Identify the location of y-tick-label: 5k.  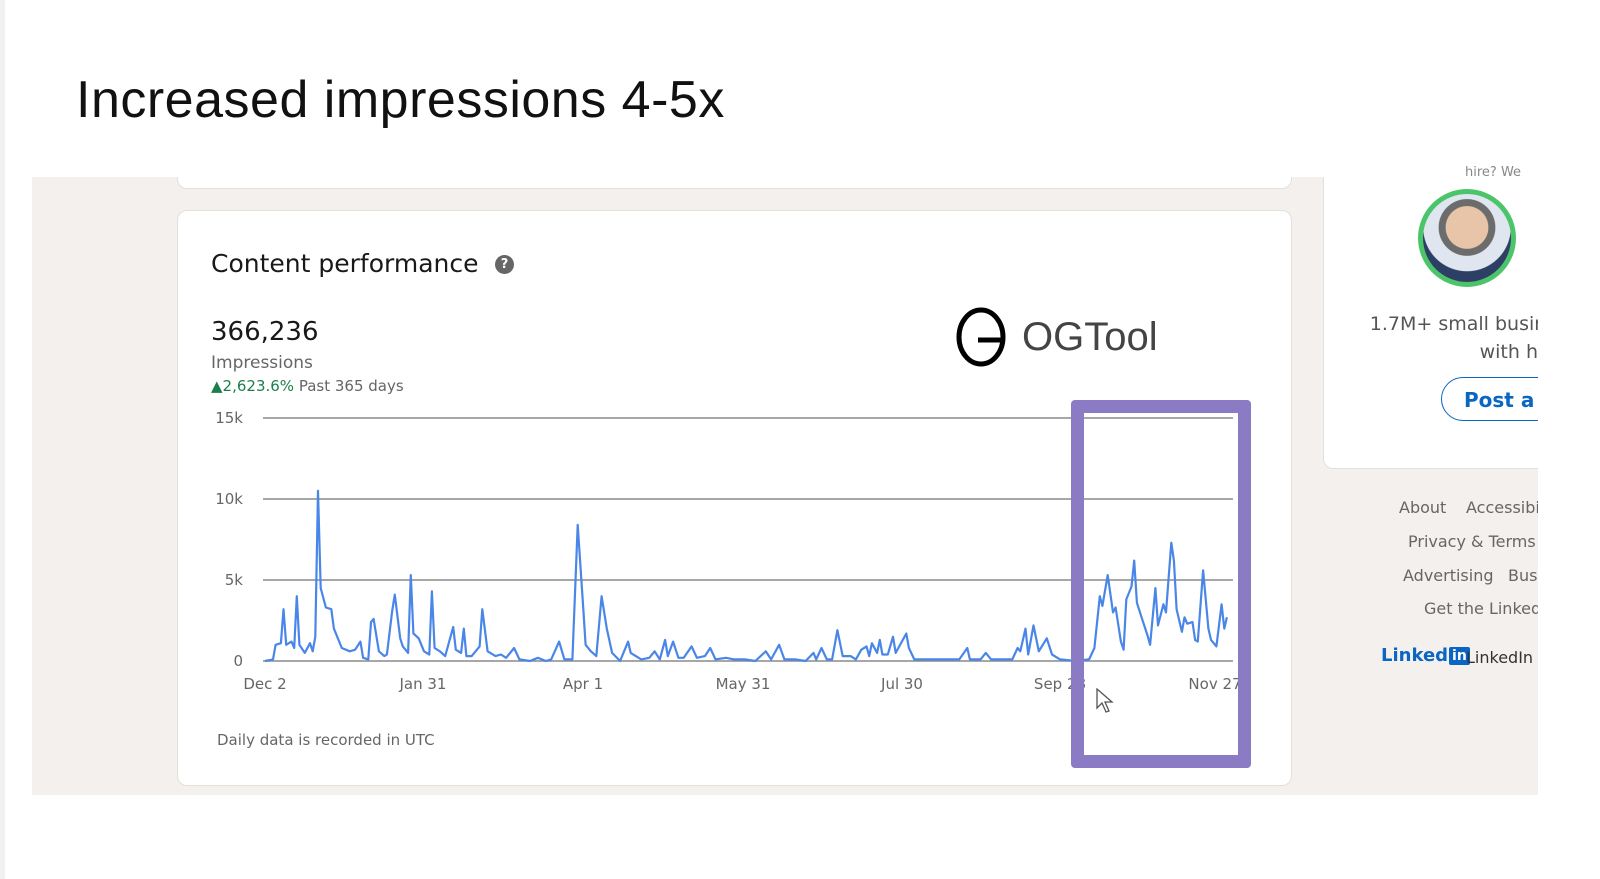
(234, 580).